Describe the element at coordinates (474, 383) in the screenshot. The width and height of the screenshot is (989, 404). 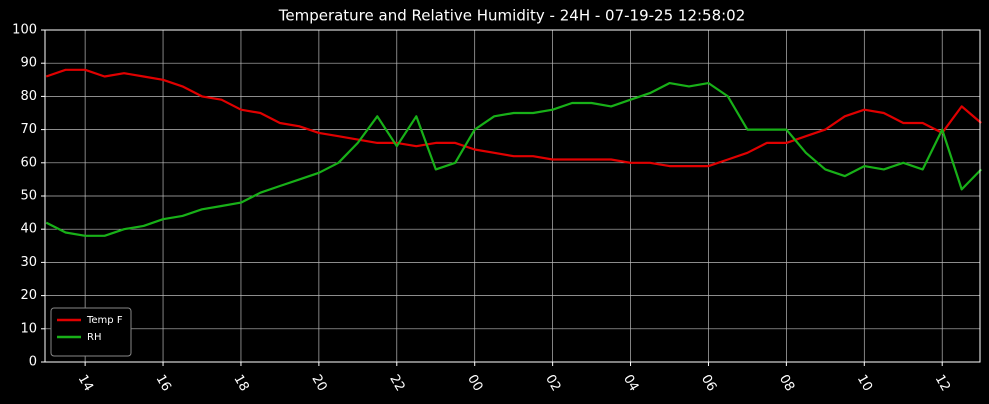
I see `x-tick-label: 00` at that location.